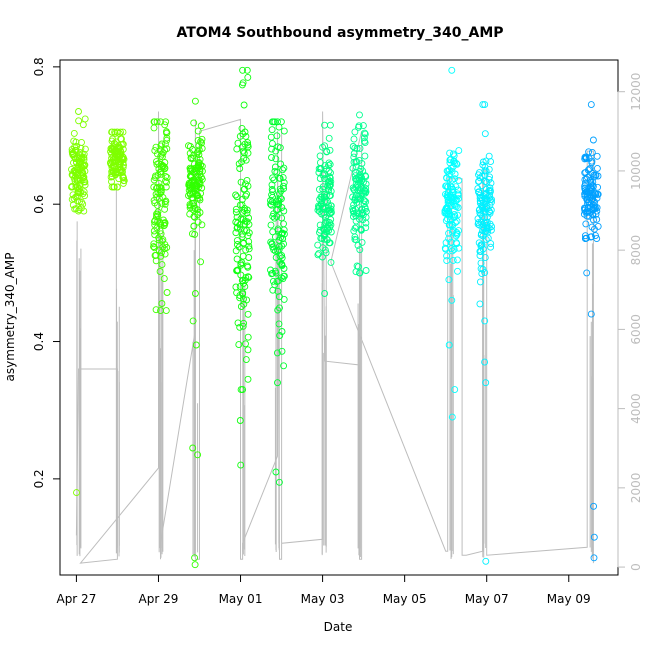 This screenshot has width=650, height=650. Describe the element at coordinates (338, 627) in the screenshot. I see `x-axis-label: Date` at that location.